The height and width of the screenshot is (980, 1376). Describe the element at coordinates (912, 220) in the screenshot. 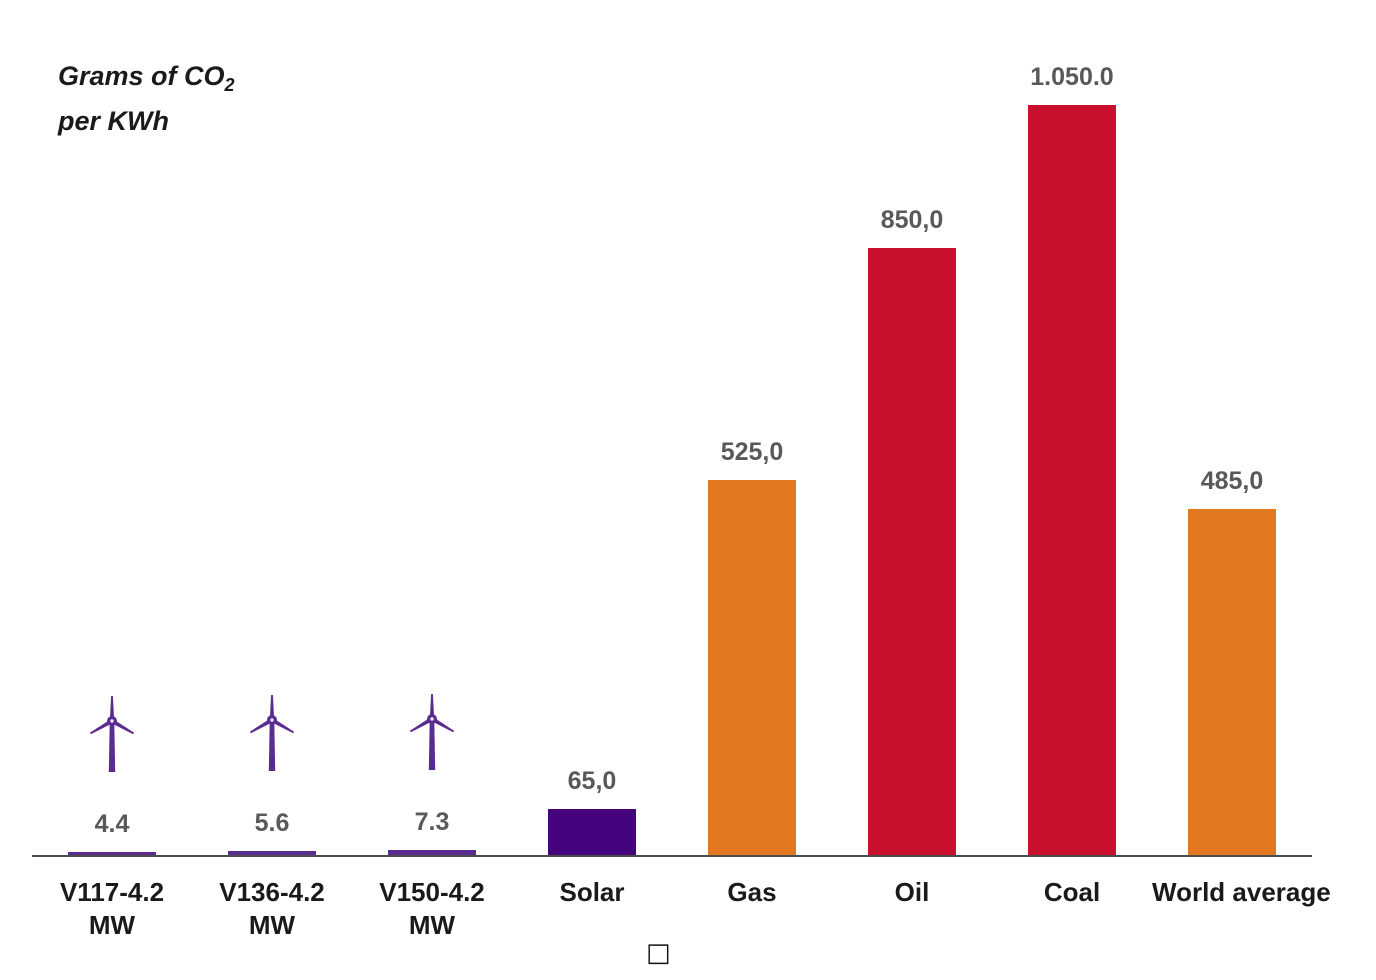

I see `value-label: 850,0` at that location.